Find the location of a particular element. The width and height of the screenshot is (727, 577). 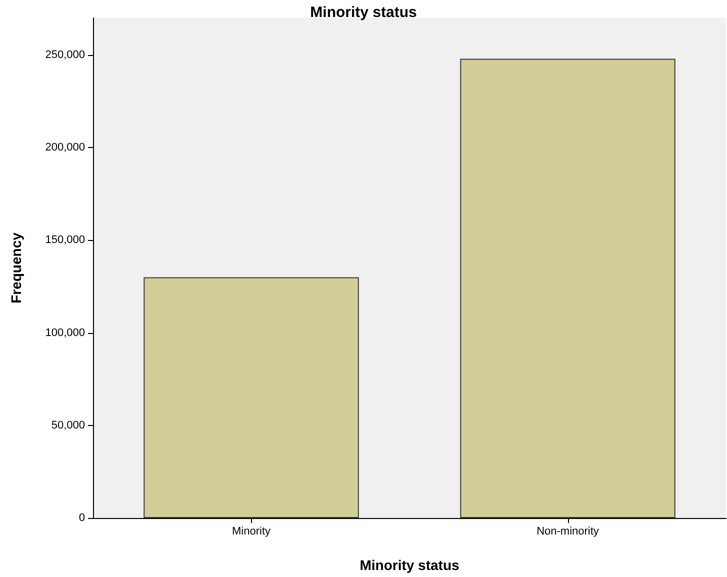

x-axis-title: Minority status is located at coordinates (410, 565).